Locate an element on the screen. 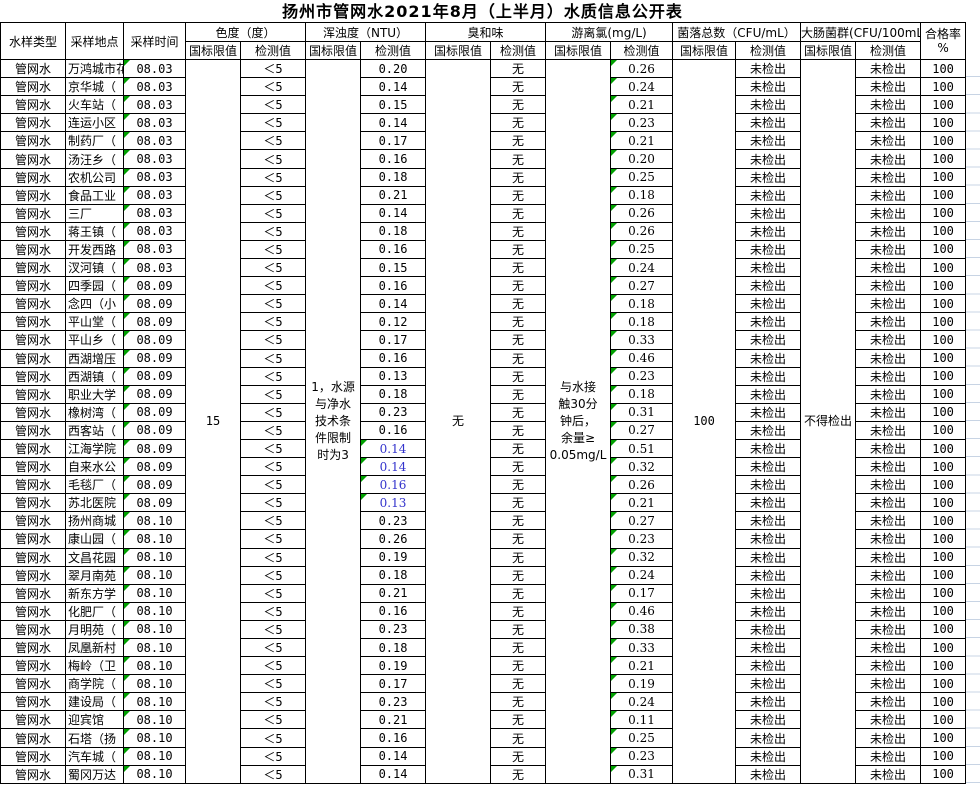 The height and width of the screenshot is (785, 980). cell-location: 食品工业 is located at coordinates (94, 195).